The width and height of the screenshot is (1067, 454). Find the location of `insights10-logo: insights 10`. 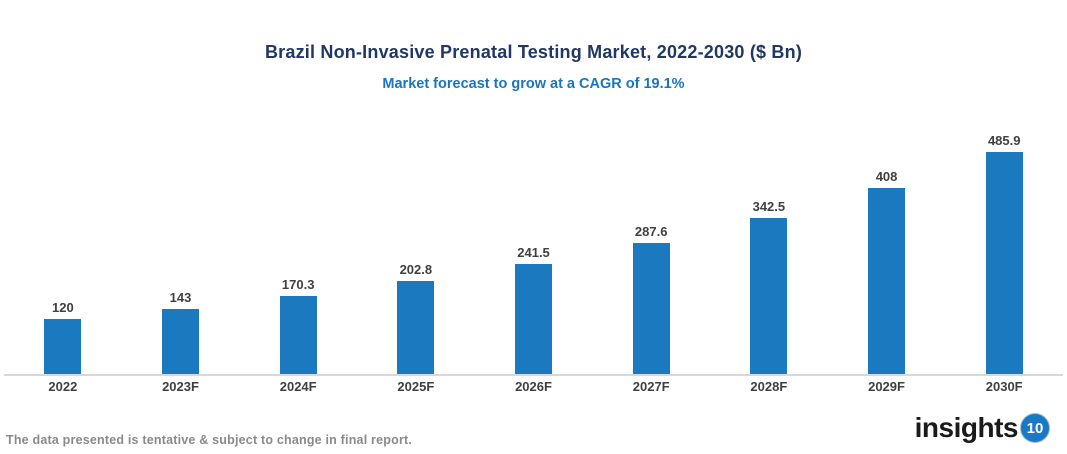

insights10-logo: insights 10 is located at coordinates (982, 428).